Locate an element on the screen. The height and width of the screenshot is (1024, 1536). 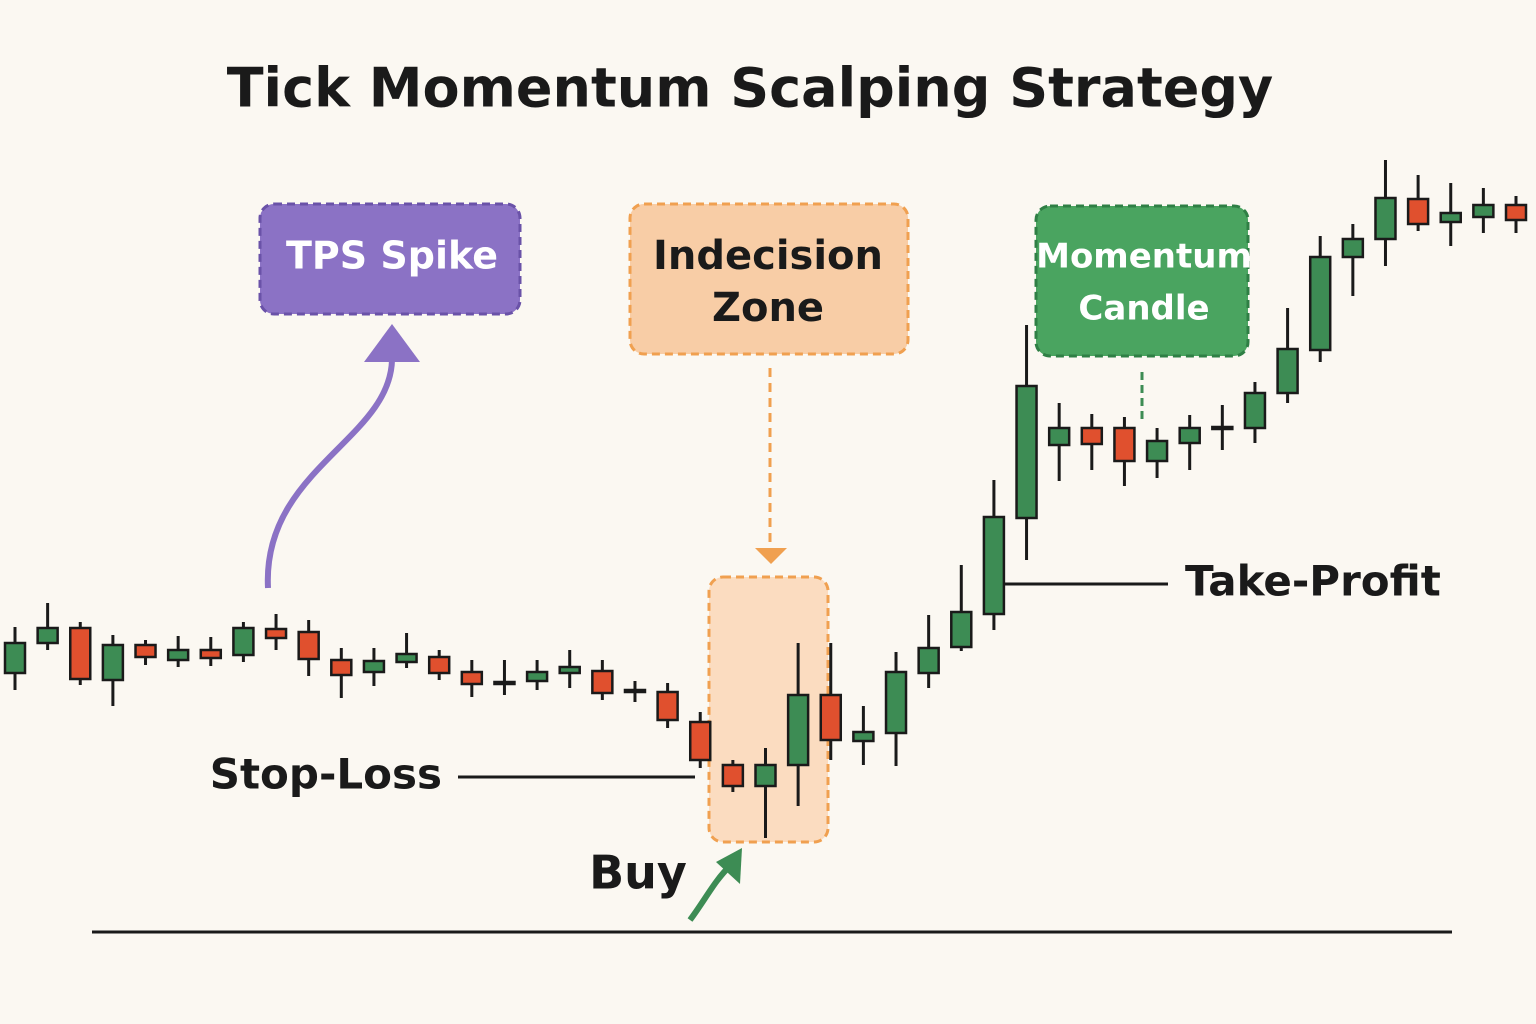
indecision-zone is located at coordinates (768, 709).